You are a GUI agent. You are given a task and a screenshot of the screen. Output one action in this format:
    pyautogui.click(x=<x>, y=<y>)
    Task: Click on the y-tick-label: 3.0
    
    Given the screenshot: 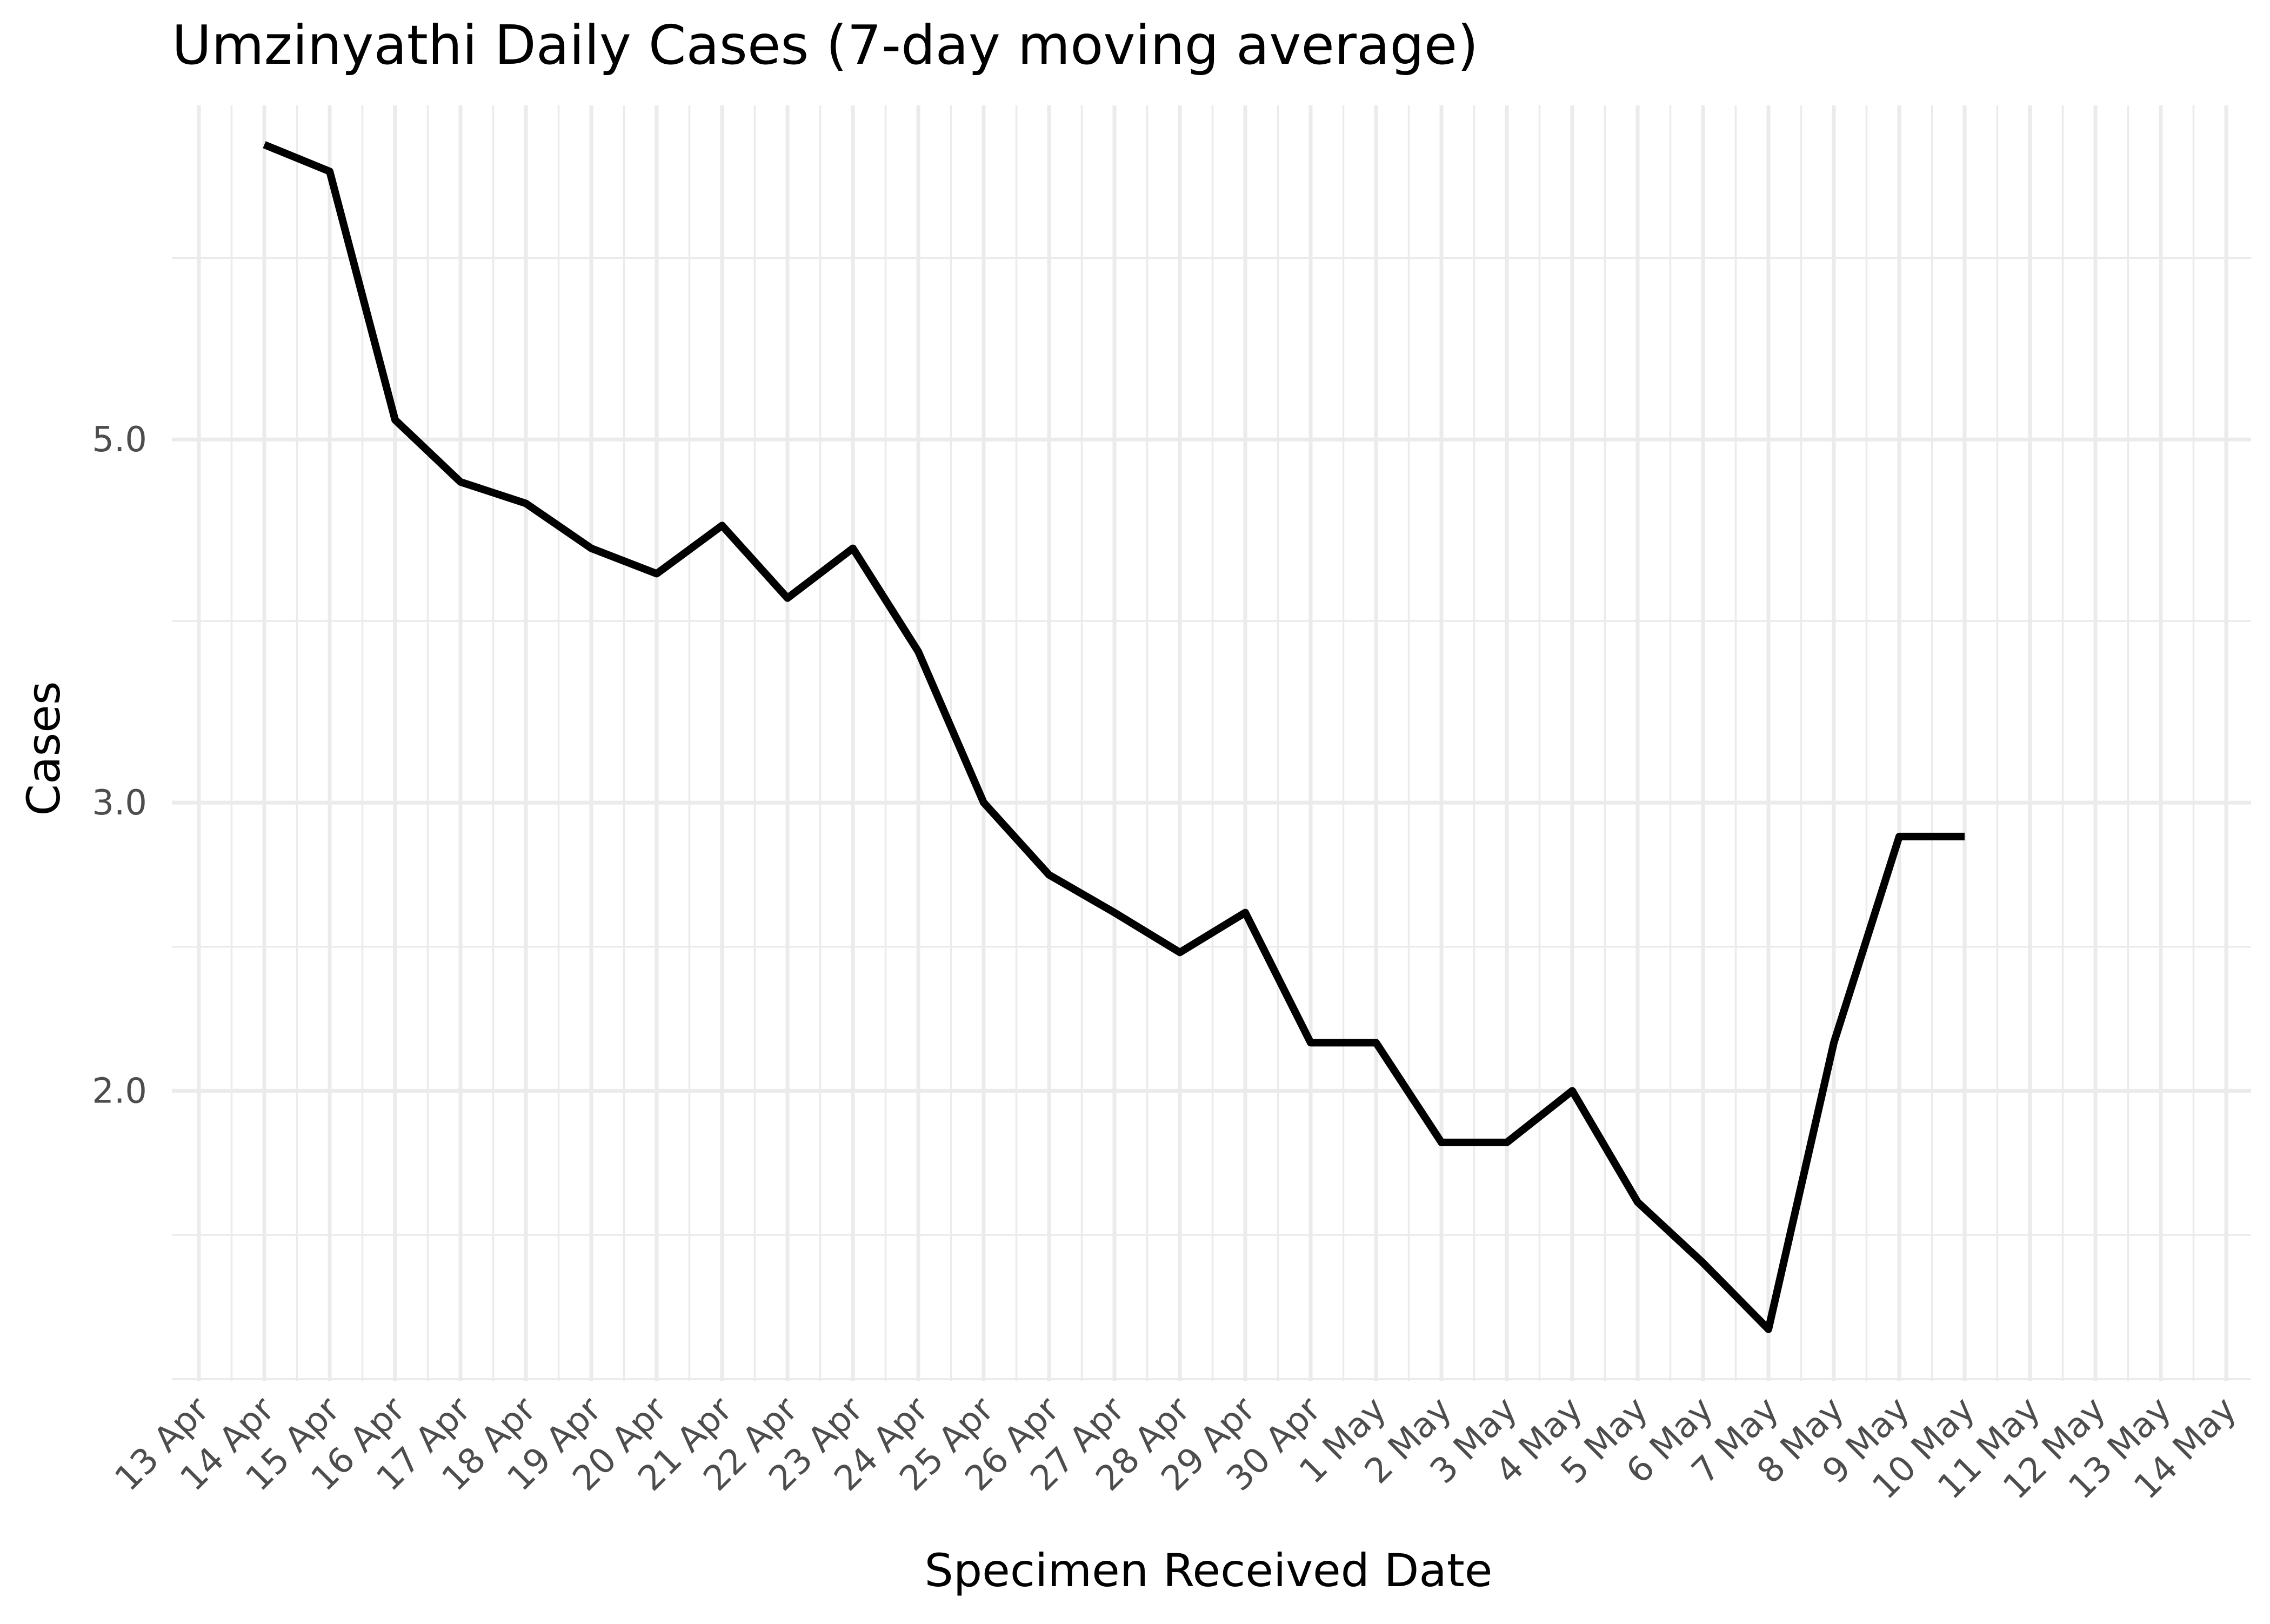 What is the action you would take?
    pyautogui.click(x=119, y=803)
    